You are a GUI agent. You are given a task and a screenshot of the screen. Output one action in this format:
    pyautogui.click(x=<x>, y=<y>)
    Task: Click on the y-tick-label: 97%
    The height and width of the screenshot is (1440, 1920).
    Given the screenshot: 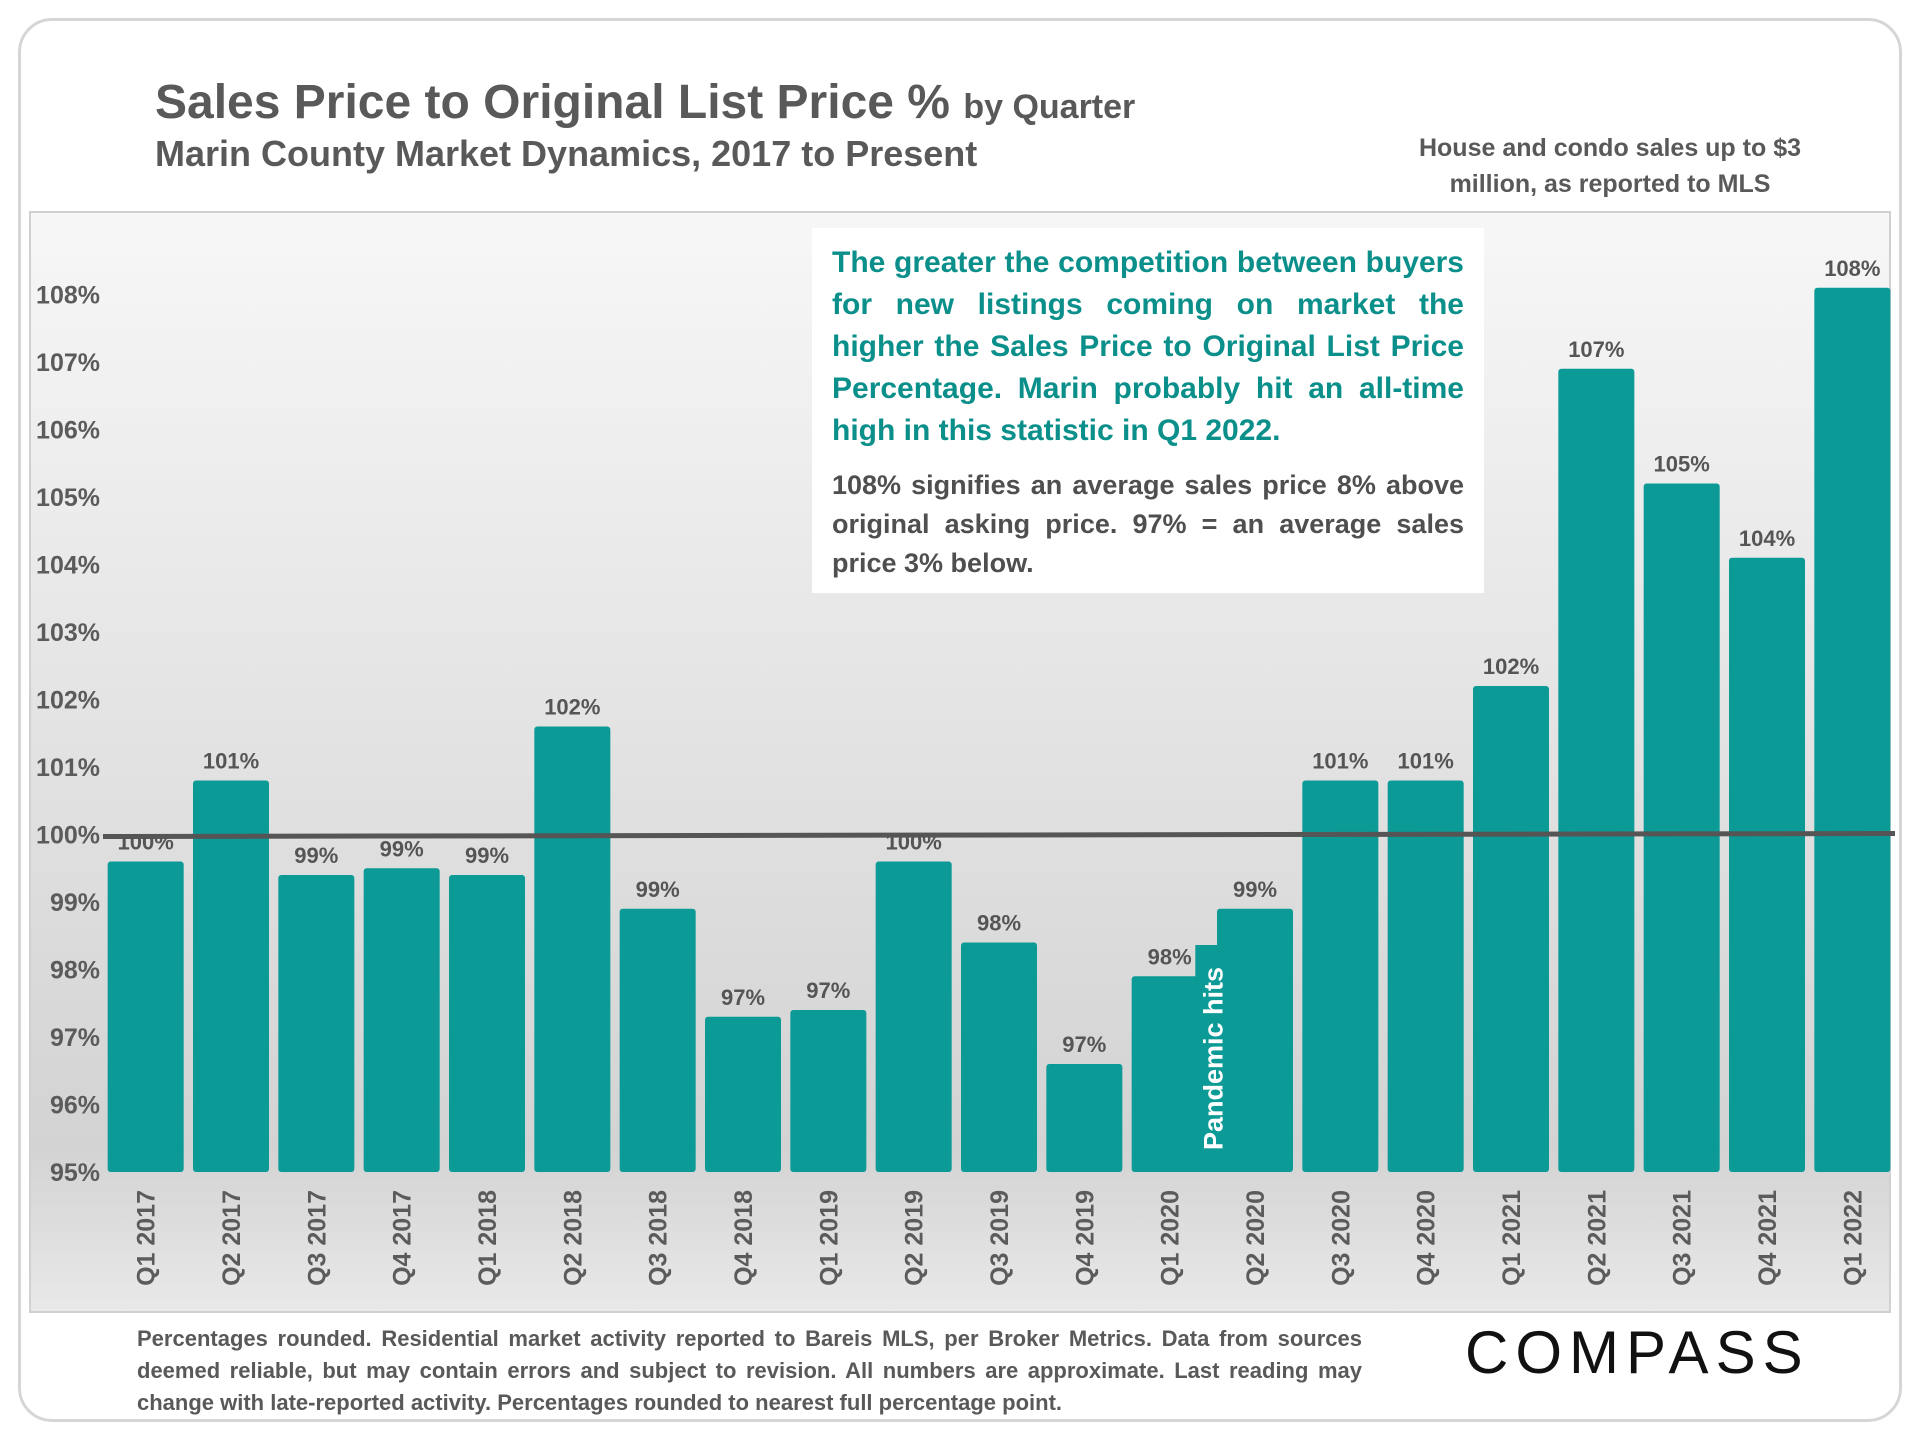 What is the action you would take?
    pyautogui.click(x=75, y=1038)
    